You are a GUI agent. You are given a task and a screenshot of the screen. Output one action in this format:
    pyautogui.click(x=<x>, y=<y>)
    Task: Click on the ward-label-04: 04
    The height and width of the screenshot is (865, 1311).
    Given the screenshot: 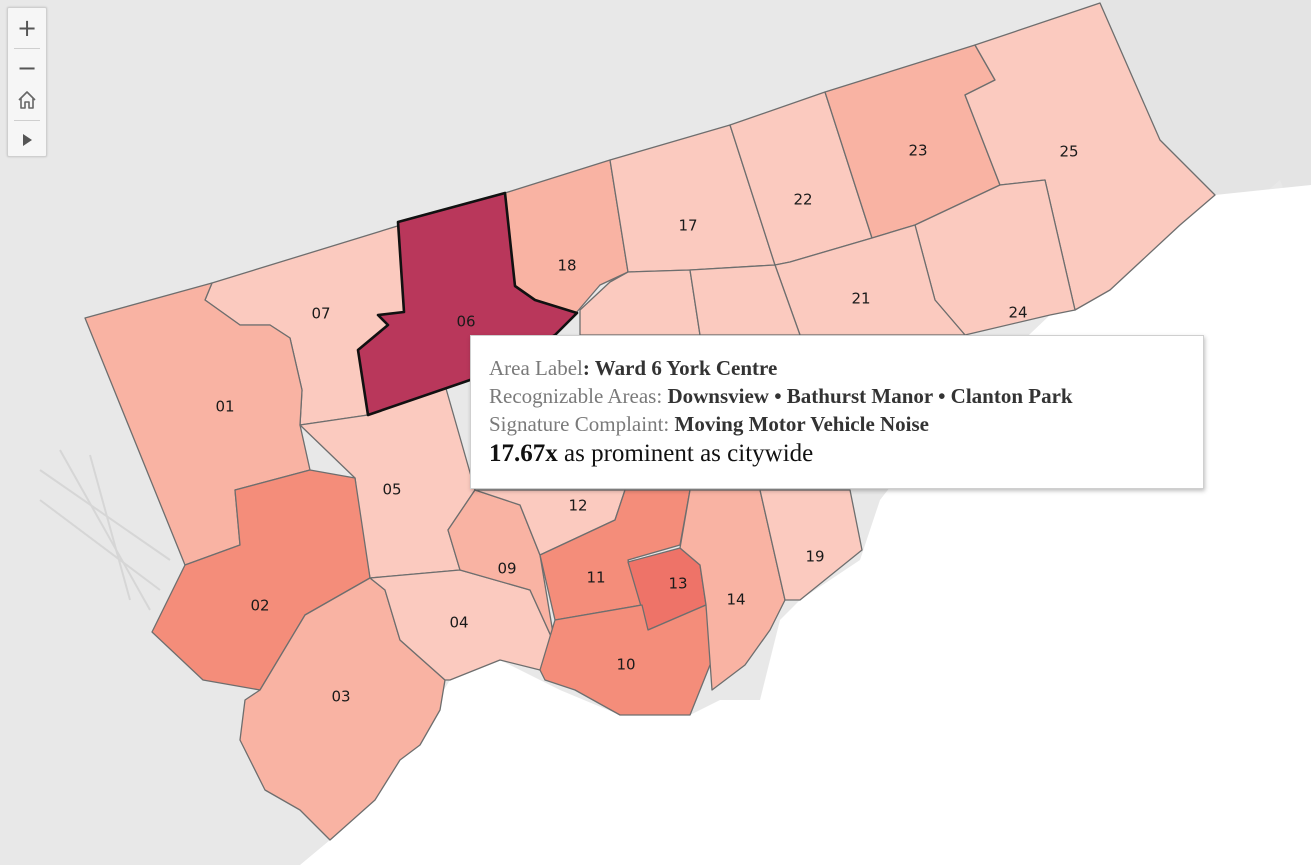 What is the action you would take?
    pyautogui.click(x=458, y=623)
    